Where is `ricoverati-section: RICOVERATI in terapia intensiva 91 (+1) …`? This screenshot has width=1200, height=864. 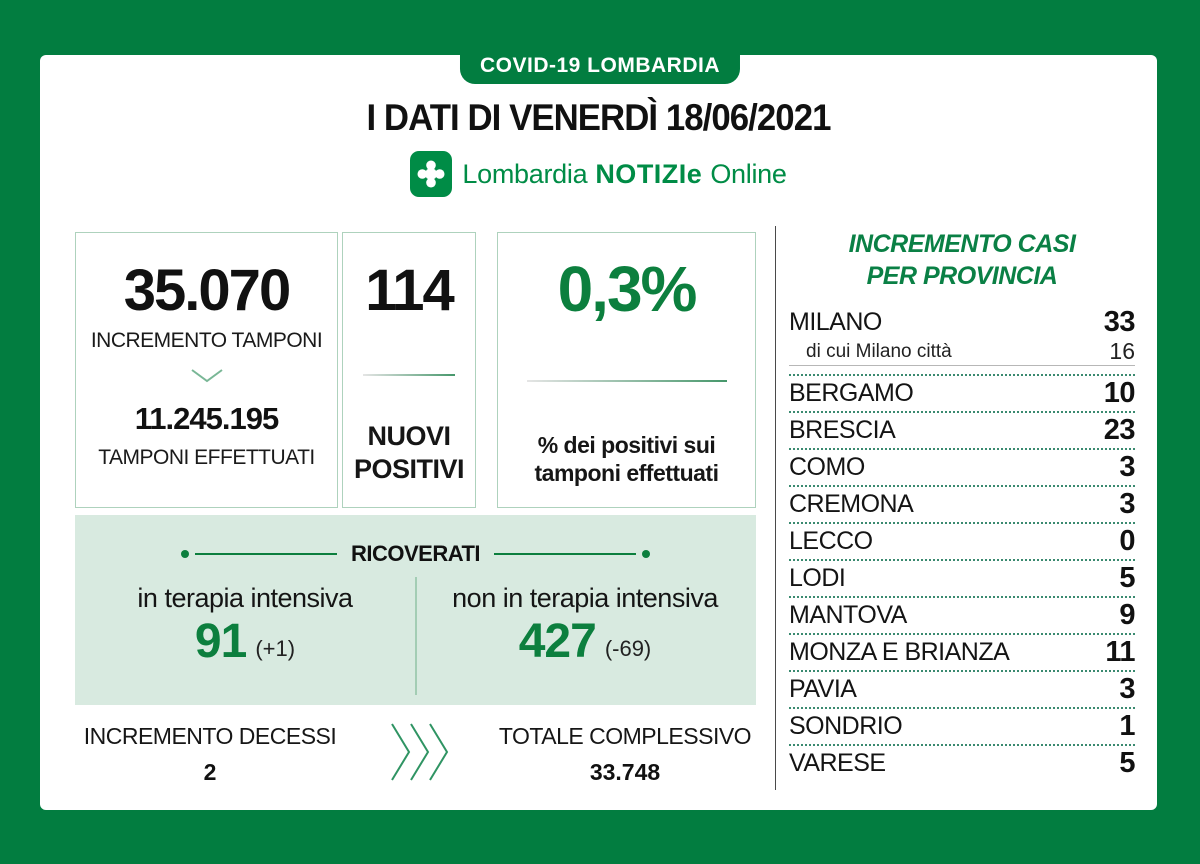 ricoverati-section: RICOVERATI in terapia intensiva 91 (+1) … is located at coordinates (415, 610).